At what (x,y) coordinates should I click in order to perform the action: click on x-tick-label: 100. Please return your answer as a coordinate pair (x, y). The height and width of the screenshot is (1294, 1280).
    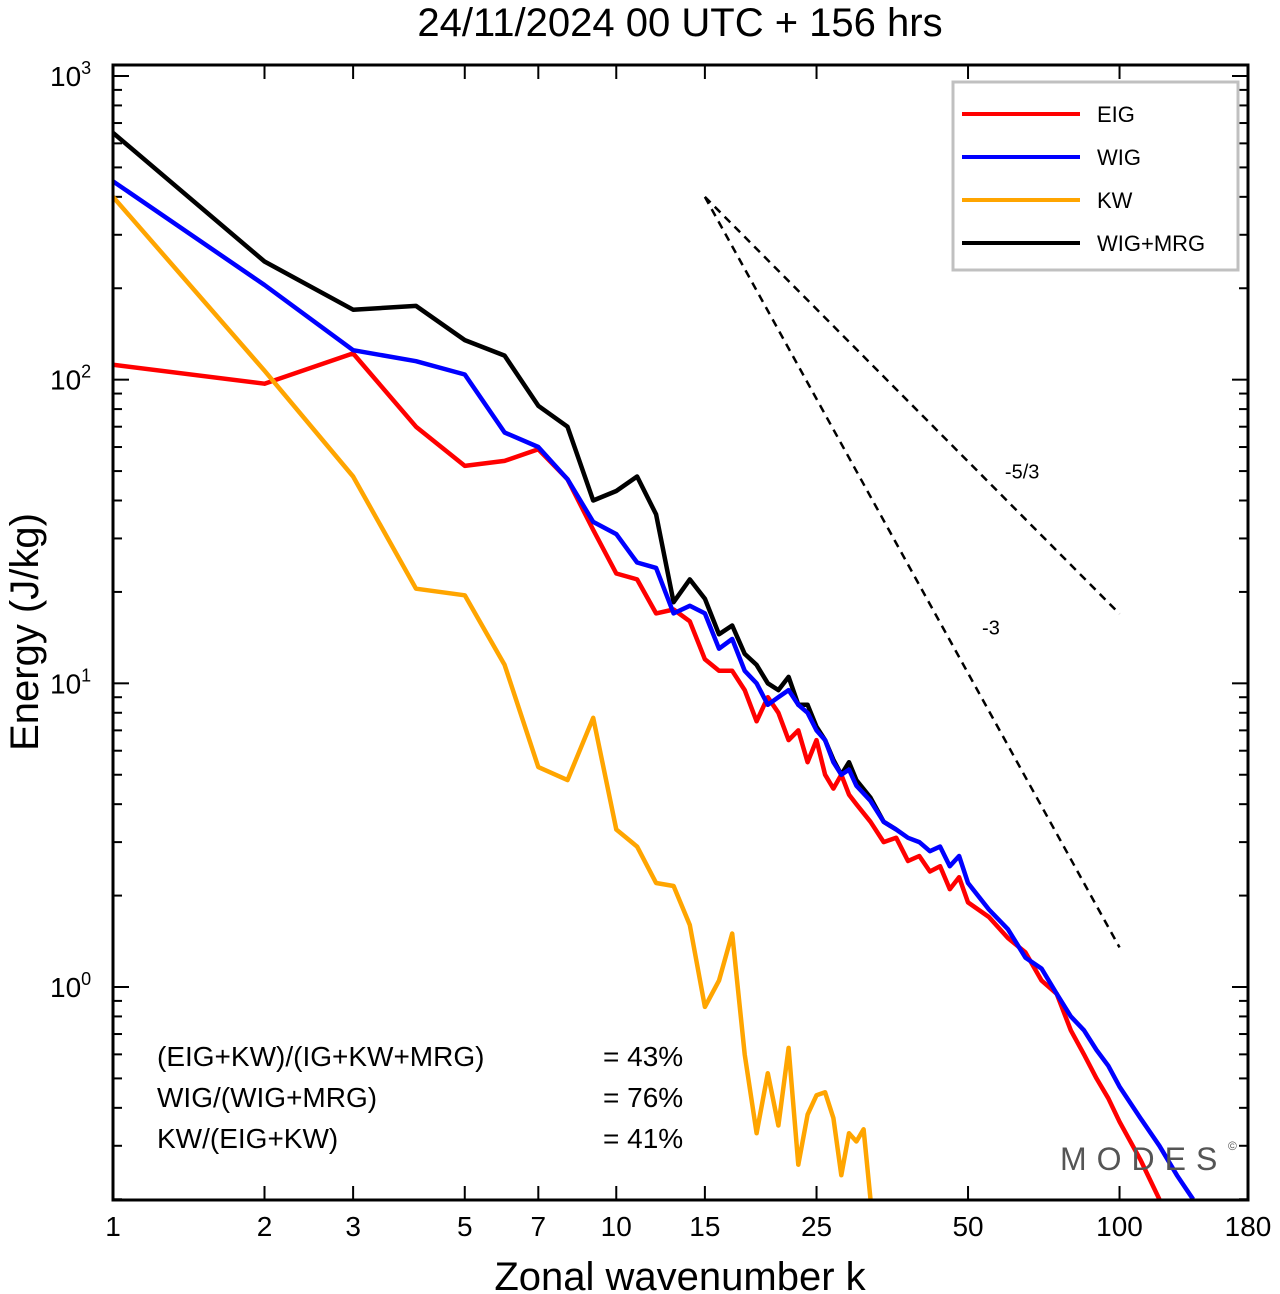
    Looking at the image, I should click on (1119, 1226).